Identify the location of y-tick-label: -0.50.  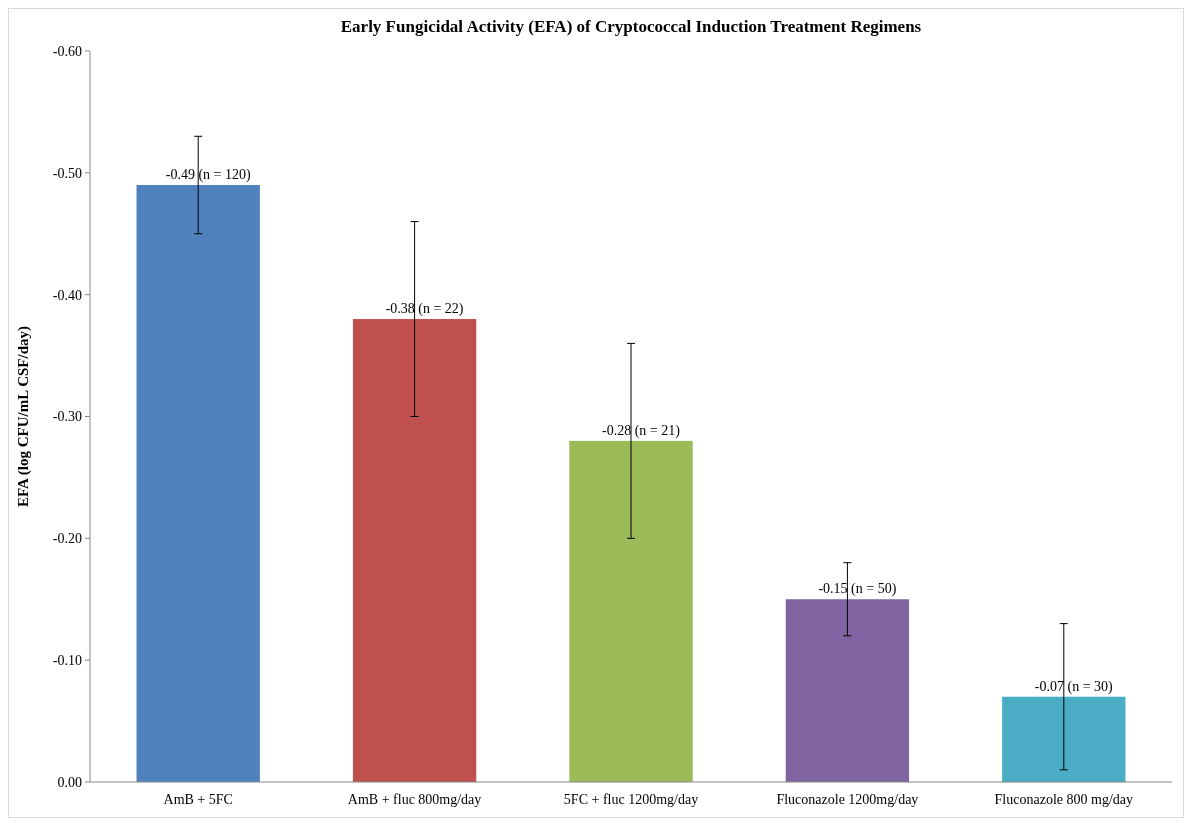
(67, 173).